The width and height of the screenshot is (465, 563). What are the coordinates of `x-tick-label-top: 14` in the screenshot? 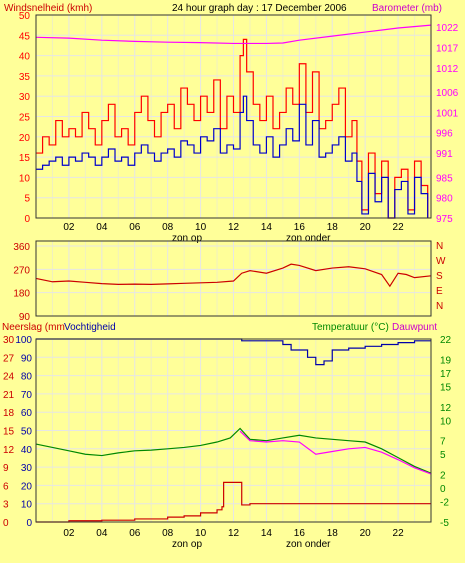 It's located at (267, 227).